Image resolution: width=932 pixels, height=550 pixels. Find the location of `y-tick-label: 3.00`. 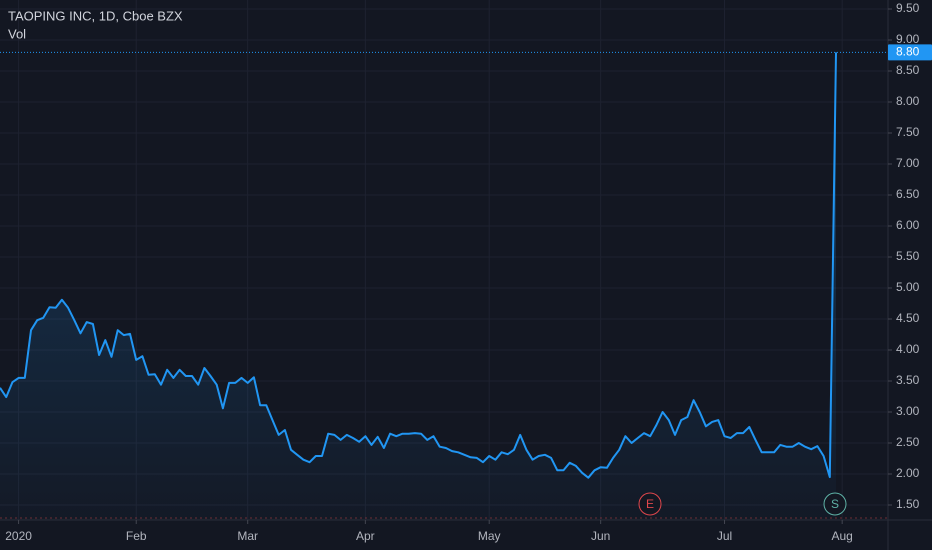

y-tick-label: 3.00 is located at coordinates (908, 411).